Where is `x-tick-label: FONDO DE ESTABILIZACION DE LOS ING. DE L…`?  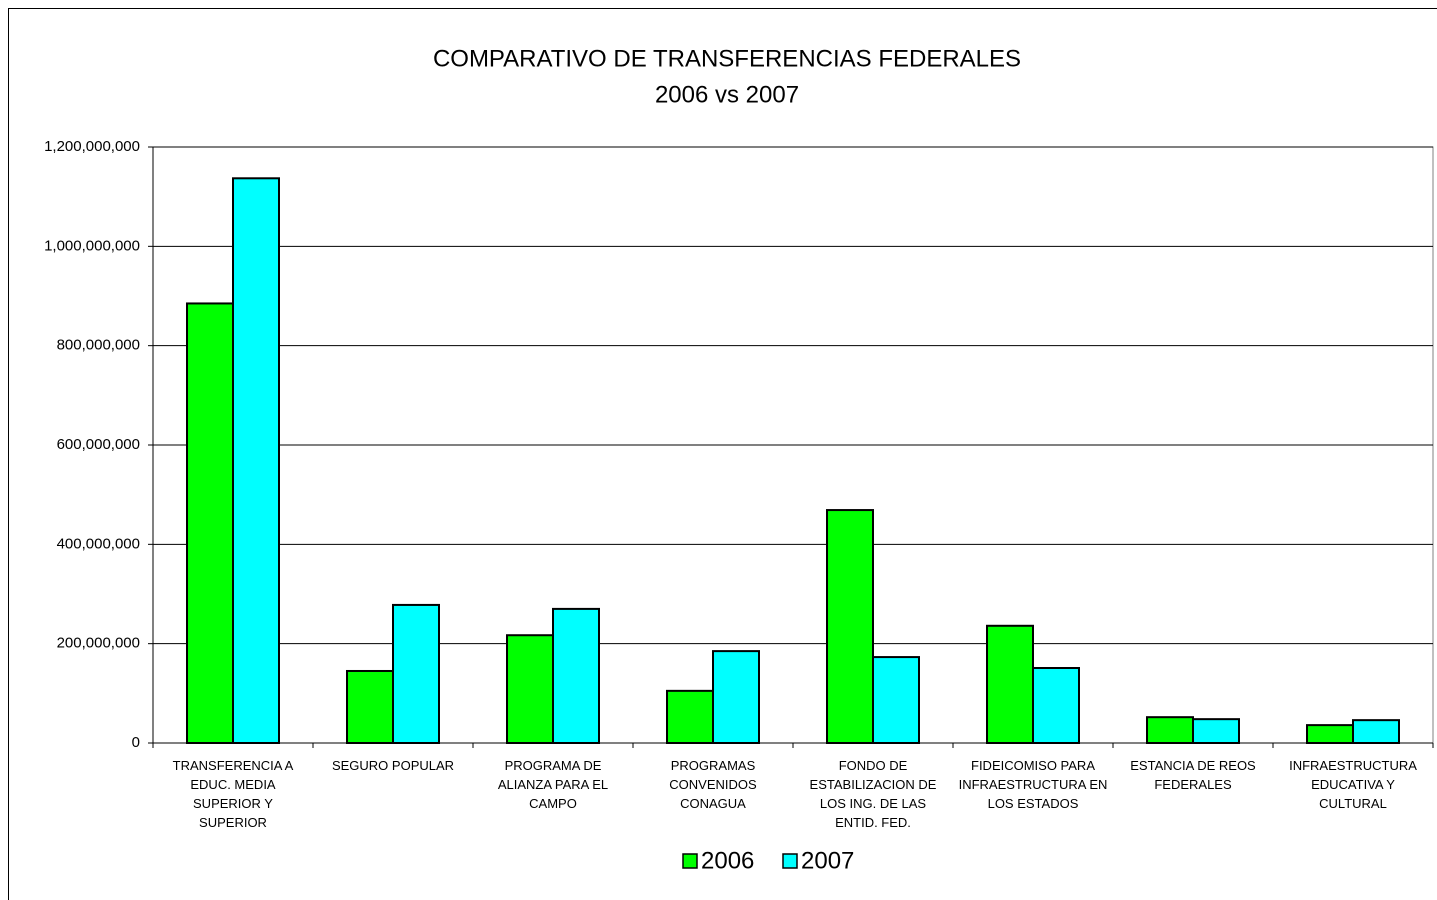 x-tick-label: FONDO DE ESTABILIZACION DE LOS ING. DE L… is located at coordinates (873, 794).